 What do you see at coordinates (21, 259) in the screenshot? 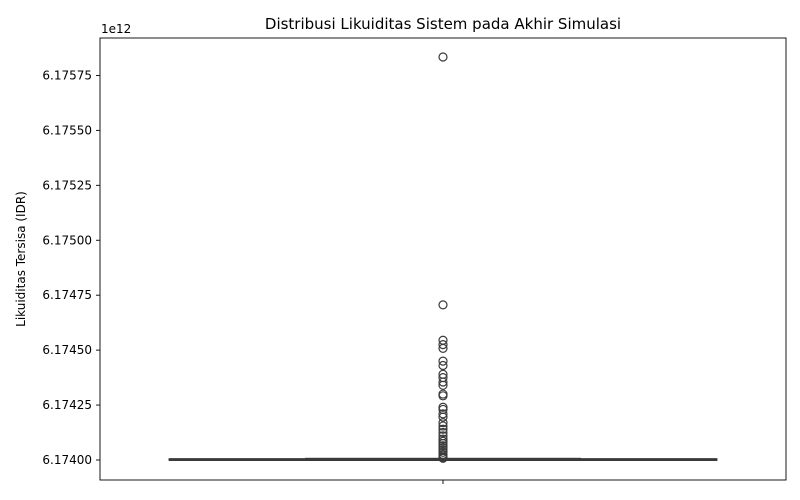
I see `y-axis-label: Likuiditas Tersisa (IDR)` at bounding box center [21, 259].